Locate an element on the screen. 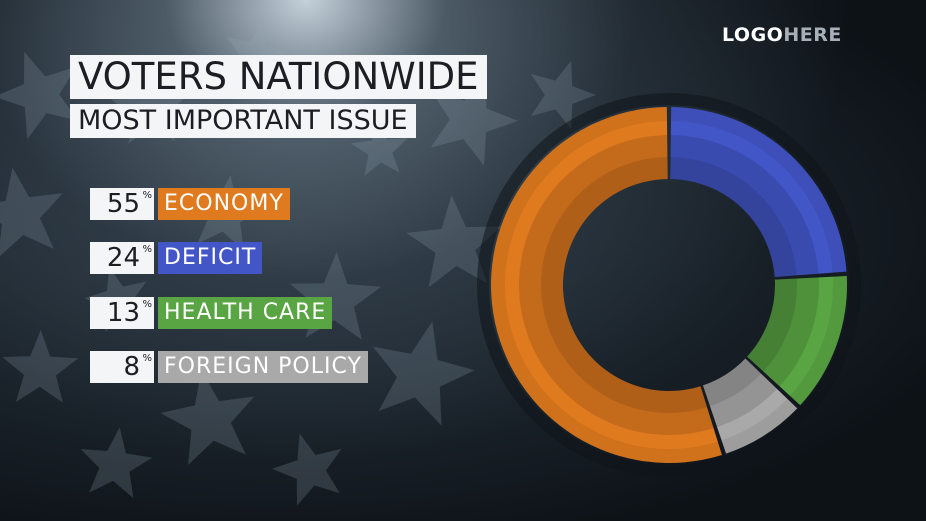 Image resolution: width=926 pixels, height=521 pixels. legend-category-label: HEALTH CARE is located at coordinates (245, 313).